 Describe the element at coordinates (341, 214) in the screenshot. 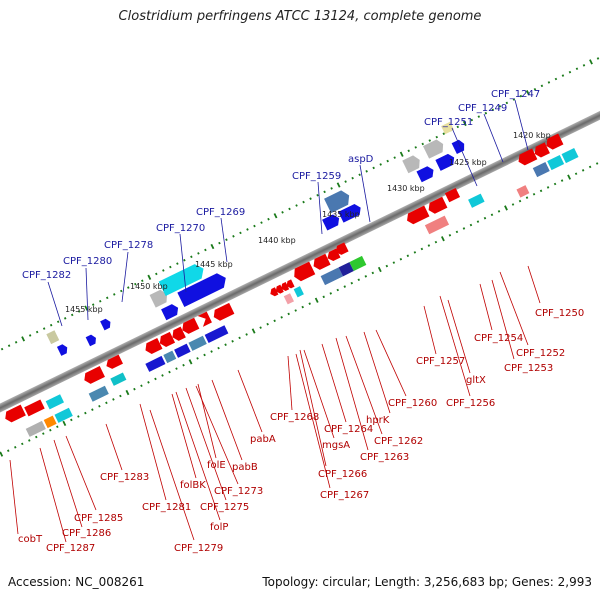

I see `scale-label: 1435 kbp` at that location.